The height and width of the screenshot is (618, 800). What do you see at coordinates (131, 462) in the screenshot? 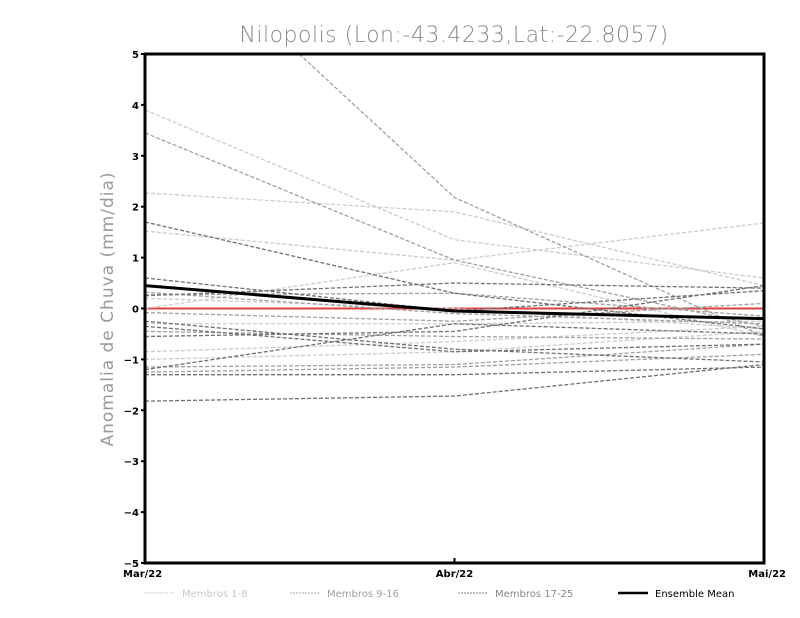
I see `y-tick-label: −3` at bounding box center [131, 462].